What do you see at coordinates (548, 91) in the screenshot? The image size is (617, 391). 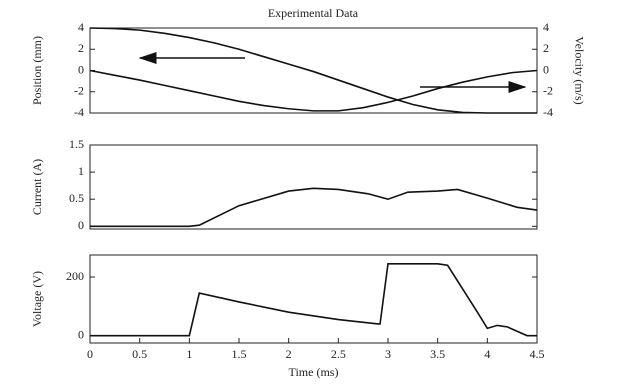 I see `y2-tick-label: -2` at bounding box center [548, 91].